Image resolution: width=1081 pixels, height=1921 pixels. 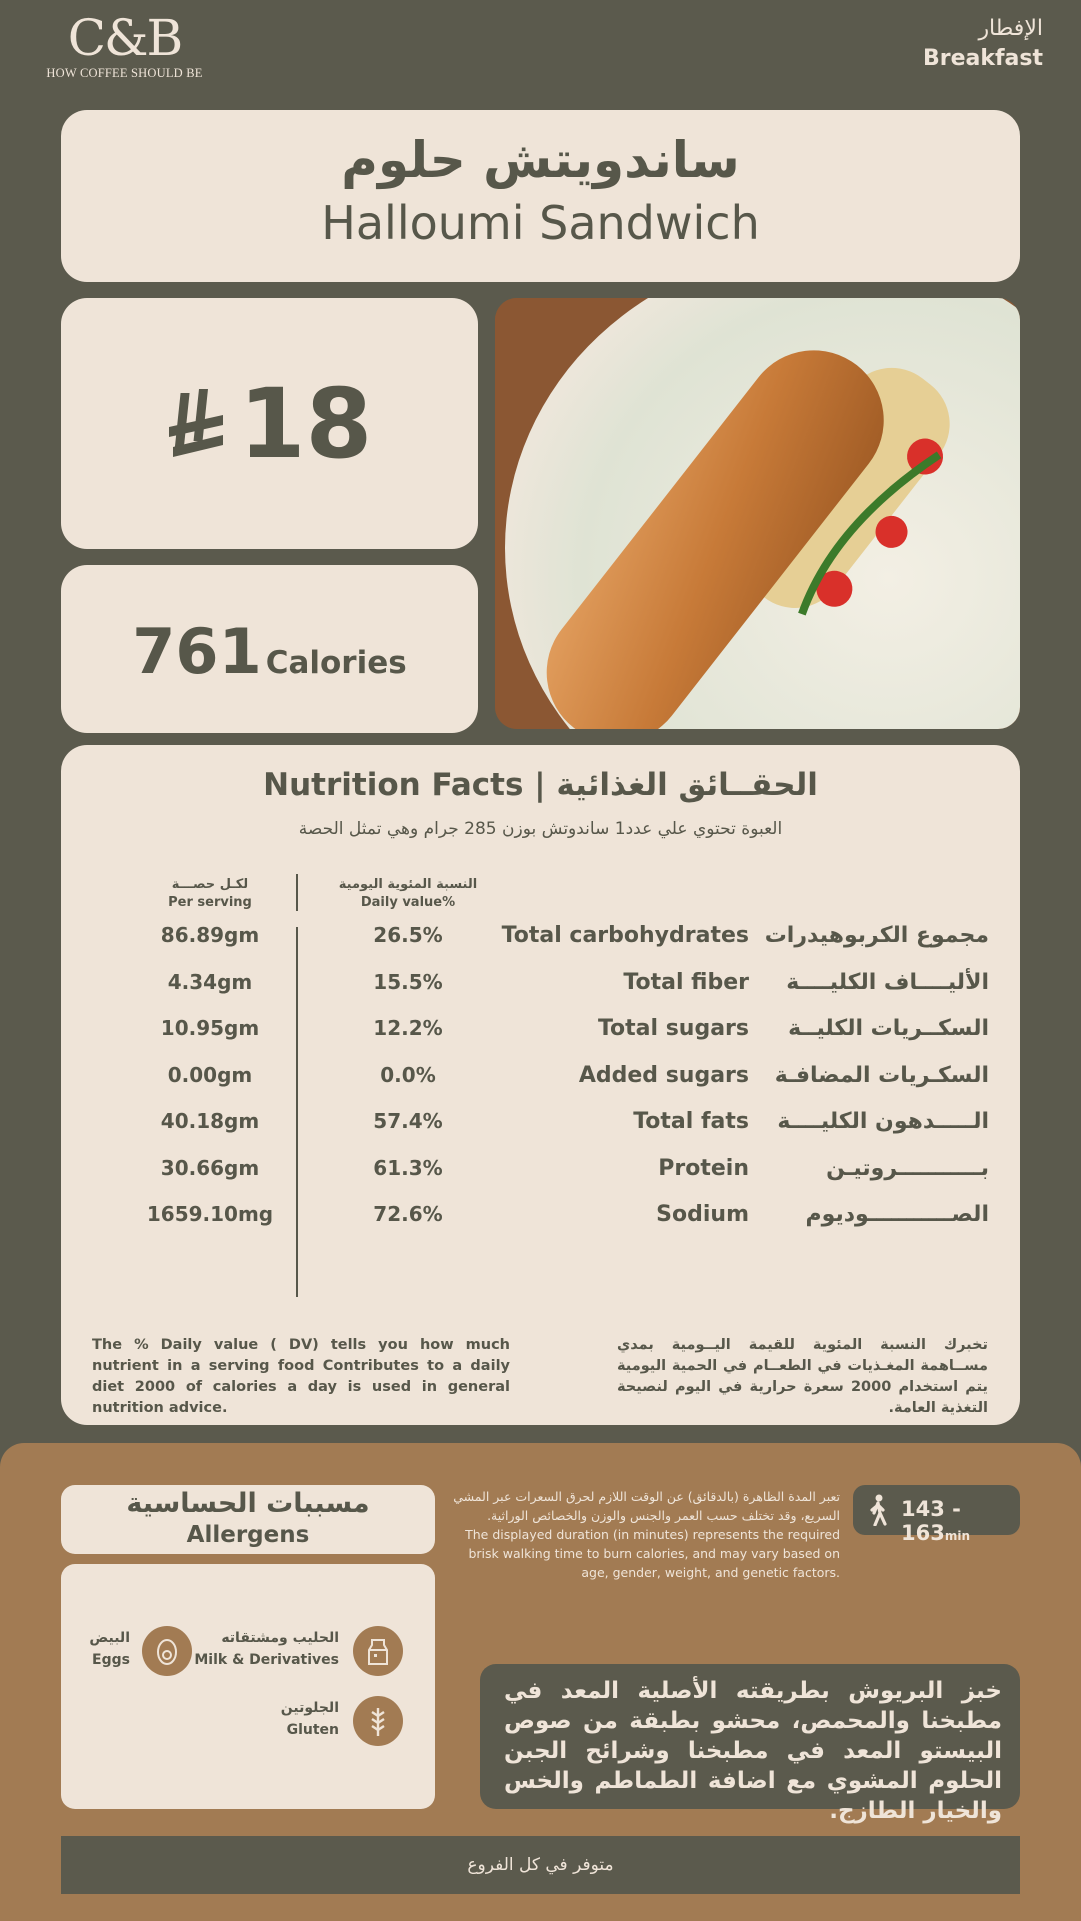 I want to click on allergen-milk: الحليب ومشتقاته Milk & Derivatives, so click(x=266, y=1649).